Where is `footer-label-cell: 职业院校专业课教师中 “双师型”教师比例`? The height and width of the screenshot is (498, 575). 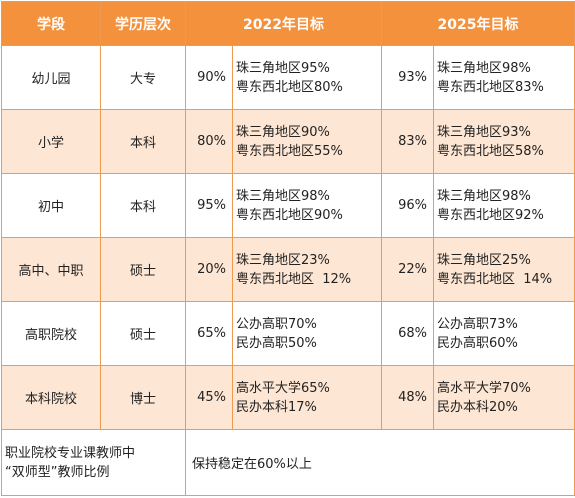 footer-label-cell: 职业院校专业课教师中 “双师型”教师比例 is located at coordinates (93, 462).